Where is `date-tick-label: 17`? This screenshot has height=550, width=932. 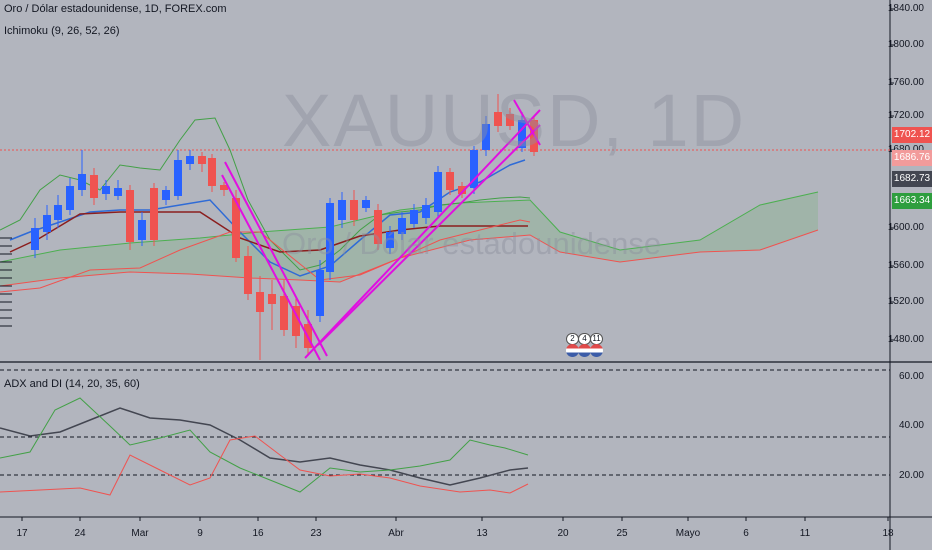 date-tick-label: 17 is located at coordinates (22, 533).